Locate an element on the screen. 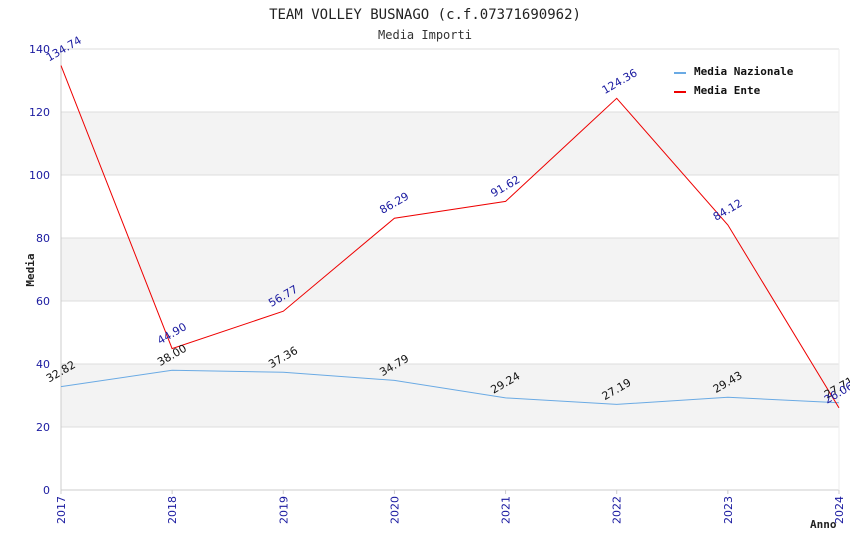  x-tick-label: 2021 is located at coordinates (506, 510).